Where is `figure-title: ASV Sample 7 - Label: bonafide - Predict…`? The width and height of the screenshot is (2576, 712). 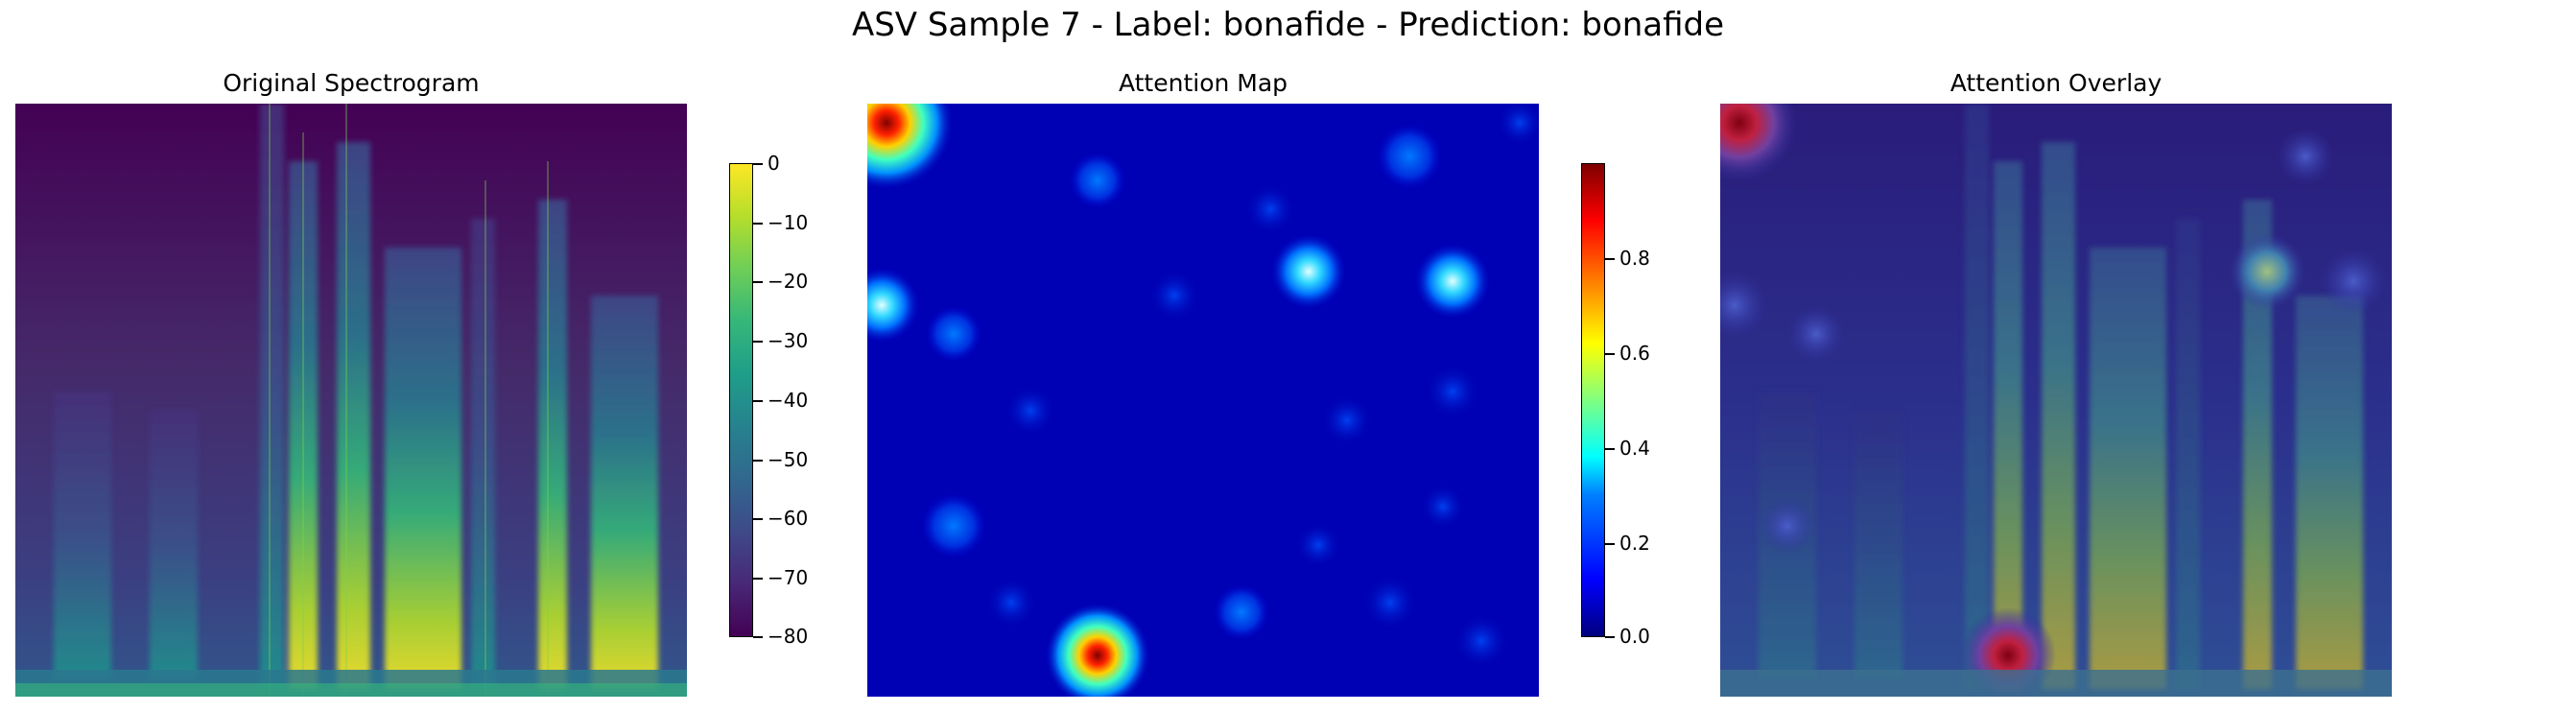
figure-title: ASV Sample 7 - Label: bonafide - Predict… is located at coordinates (1288, 25).